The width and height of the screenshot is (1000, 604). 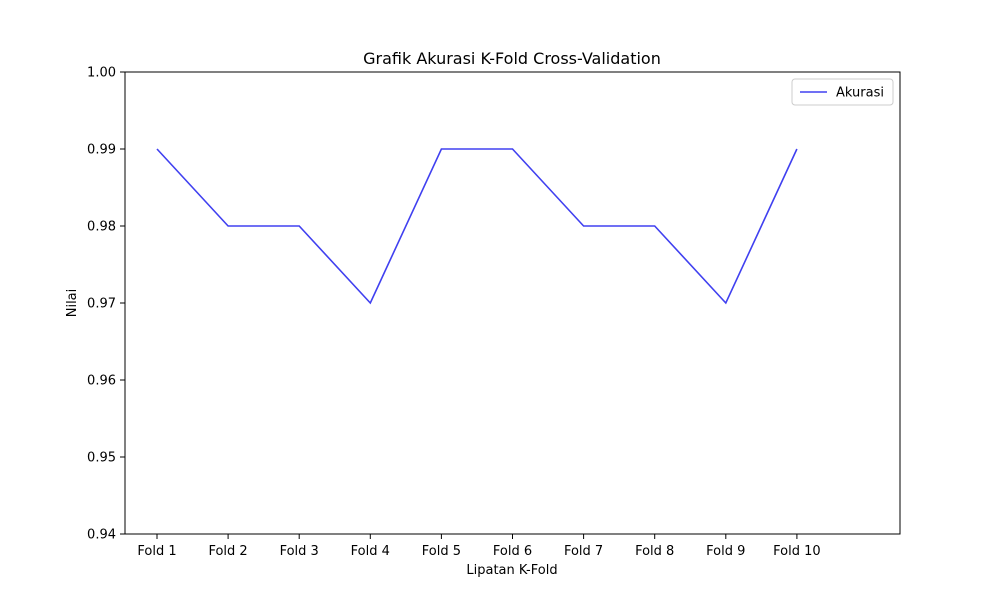 I want to click on x-tick-label: Fold 8, so click(x=654, y=551).